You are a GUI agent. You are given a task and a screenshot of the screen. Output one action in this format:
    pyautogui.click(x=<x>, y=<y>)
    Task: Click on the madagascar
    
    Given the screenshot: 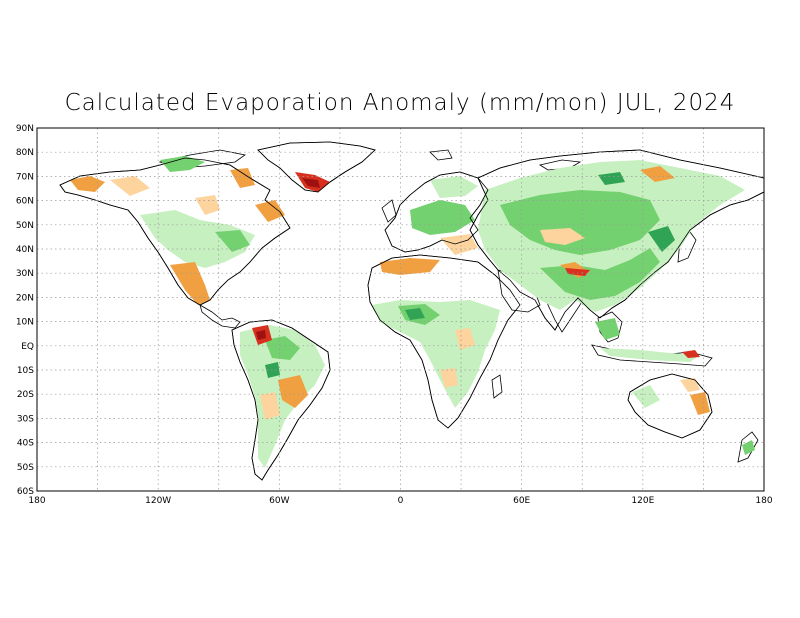 What is the action you would take?
    pyautogui.click(x=497, y=386)
    